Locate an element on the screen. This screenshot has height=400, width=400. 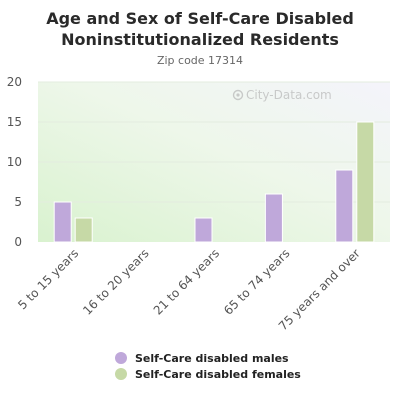
legend-item-males: Self-Care disabled males is located at coordinates (208, 358).